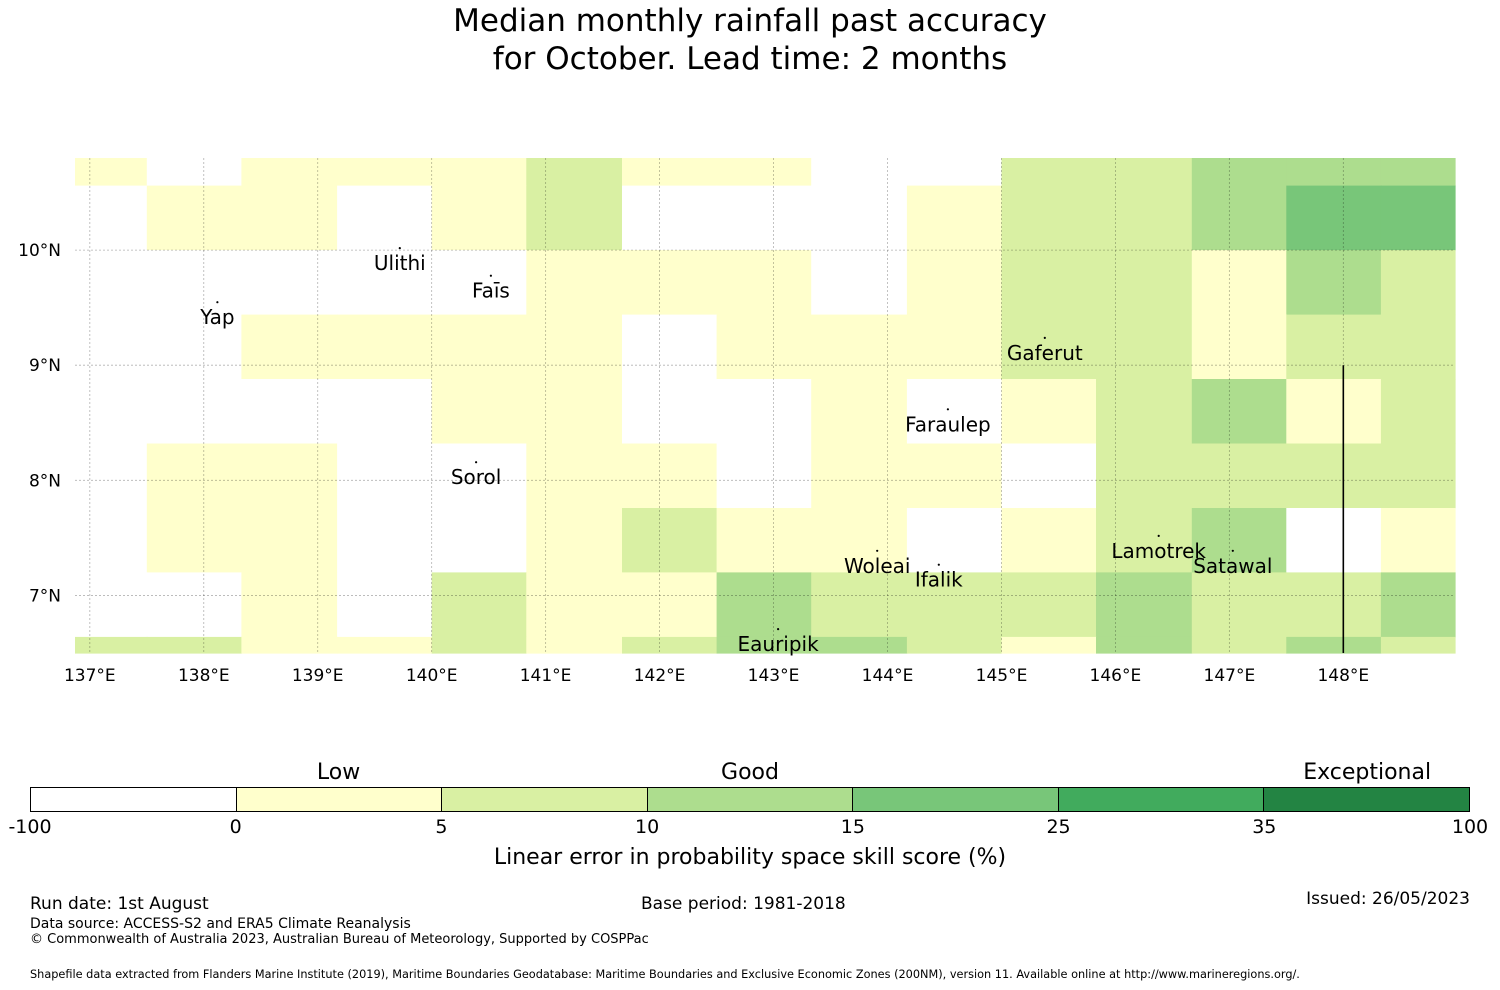  What do you see at coordinates (45, 481) in the screenshot?
I see `y-tick-label: 8°N` at bounding box center [45, 481].